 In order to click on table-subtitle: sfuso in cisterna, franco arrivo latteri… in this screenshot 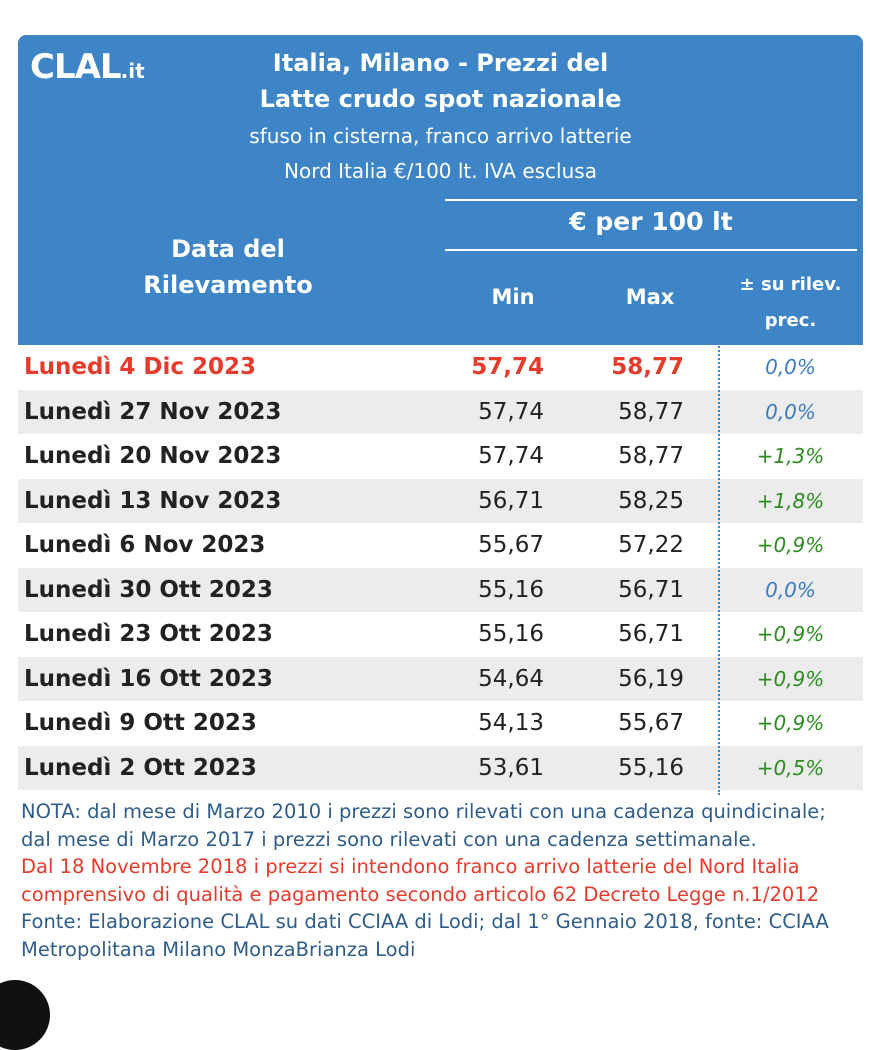, I will do `click(440, 154)`.